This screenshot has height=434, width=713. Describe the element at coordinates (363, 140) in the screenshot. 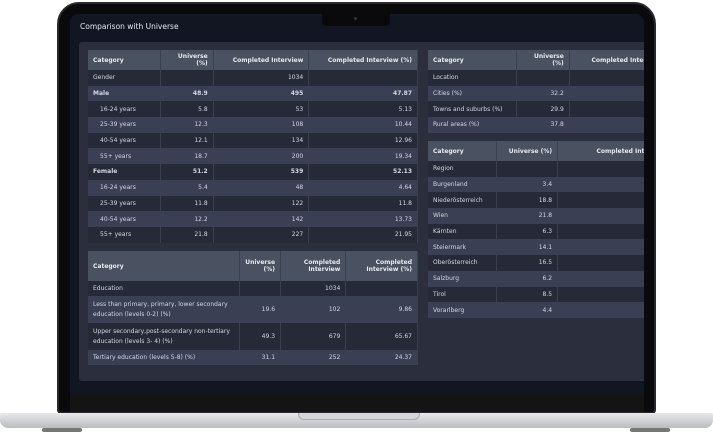

I see `table-cell: 12.96` at that location.